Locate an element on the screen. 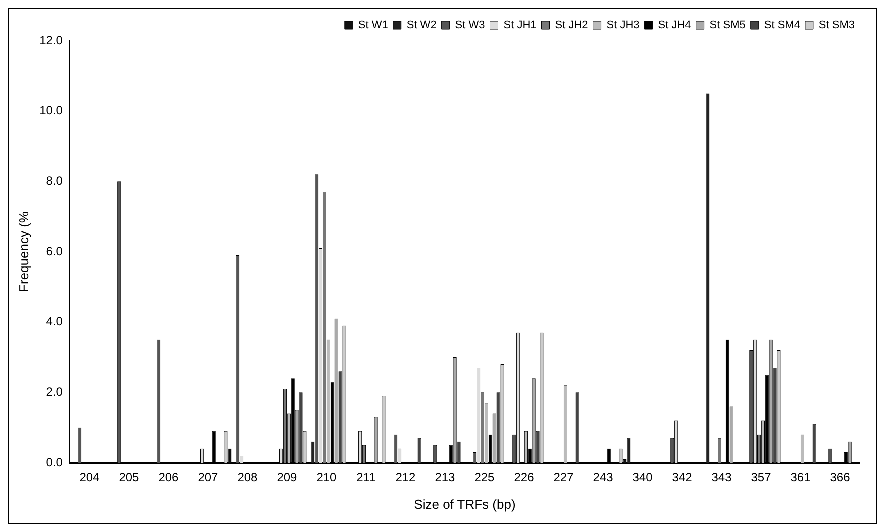 This screenshot has width=885, height=532. legend-label: St SM3 is located at coordinates (837, 26).